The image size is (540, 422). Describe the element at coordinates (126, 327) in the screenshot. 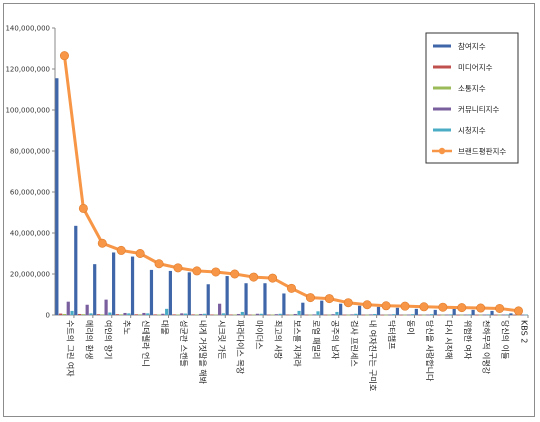

I see `x-tick-label: 추노` at that location.